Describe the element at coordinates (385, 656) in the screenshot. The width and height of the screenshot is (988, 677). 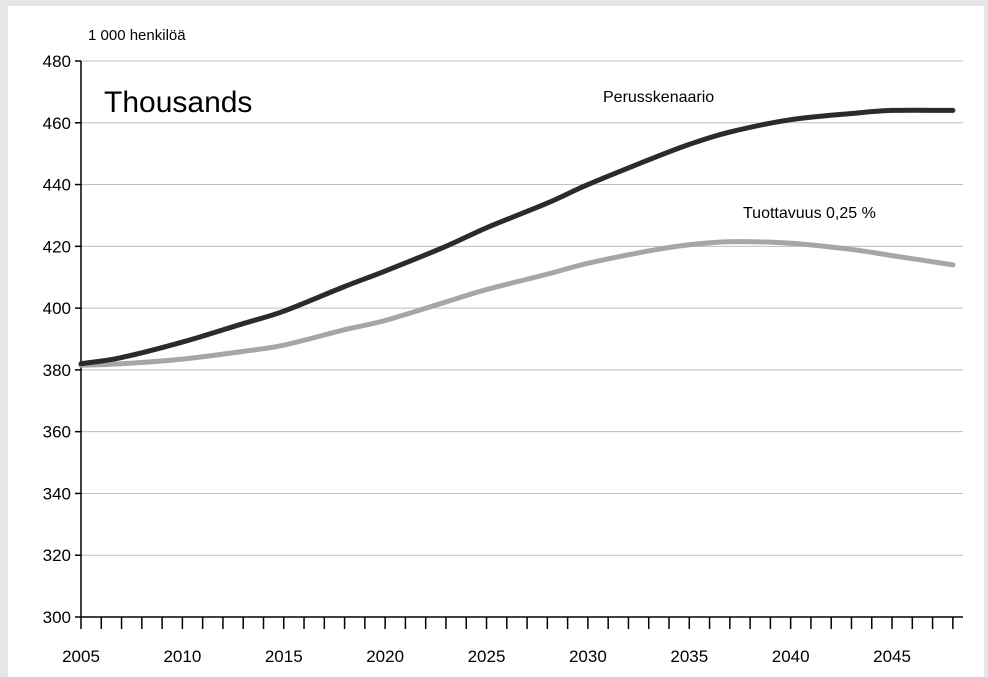
I see `x-tick-label-2020: 2020` at that location.